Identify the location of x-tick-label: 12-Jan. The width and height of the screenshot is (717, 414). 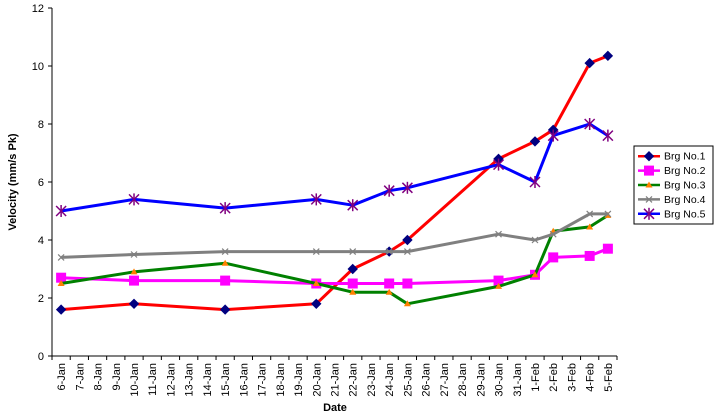
(171, 380).